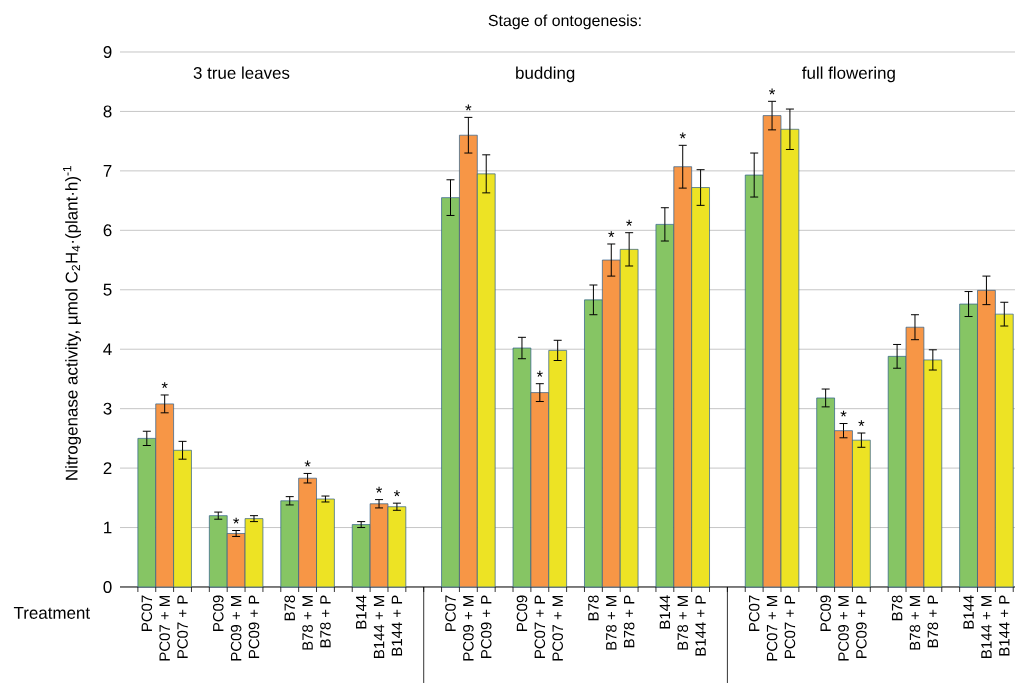 This screenshot has width=1015, height=683. I want to click on y-tick-label: 6, so click(107, 230).